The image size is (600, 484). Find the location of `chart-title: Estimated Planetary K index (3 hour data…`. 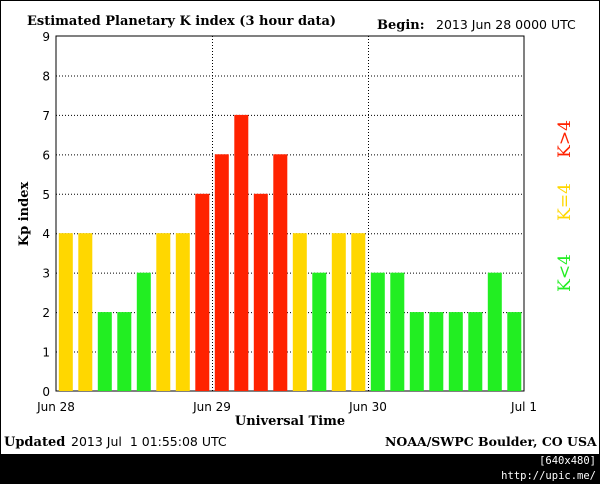

chart-title: Estimated Planetary K index (3 hour data… is located at coordinates (181, 21).